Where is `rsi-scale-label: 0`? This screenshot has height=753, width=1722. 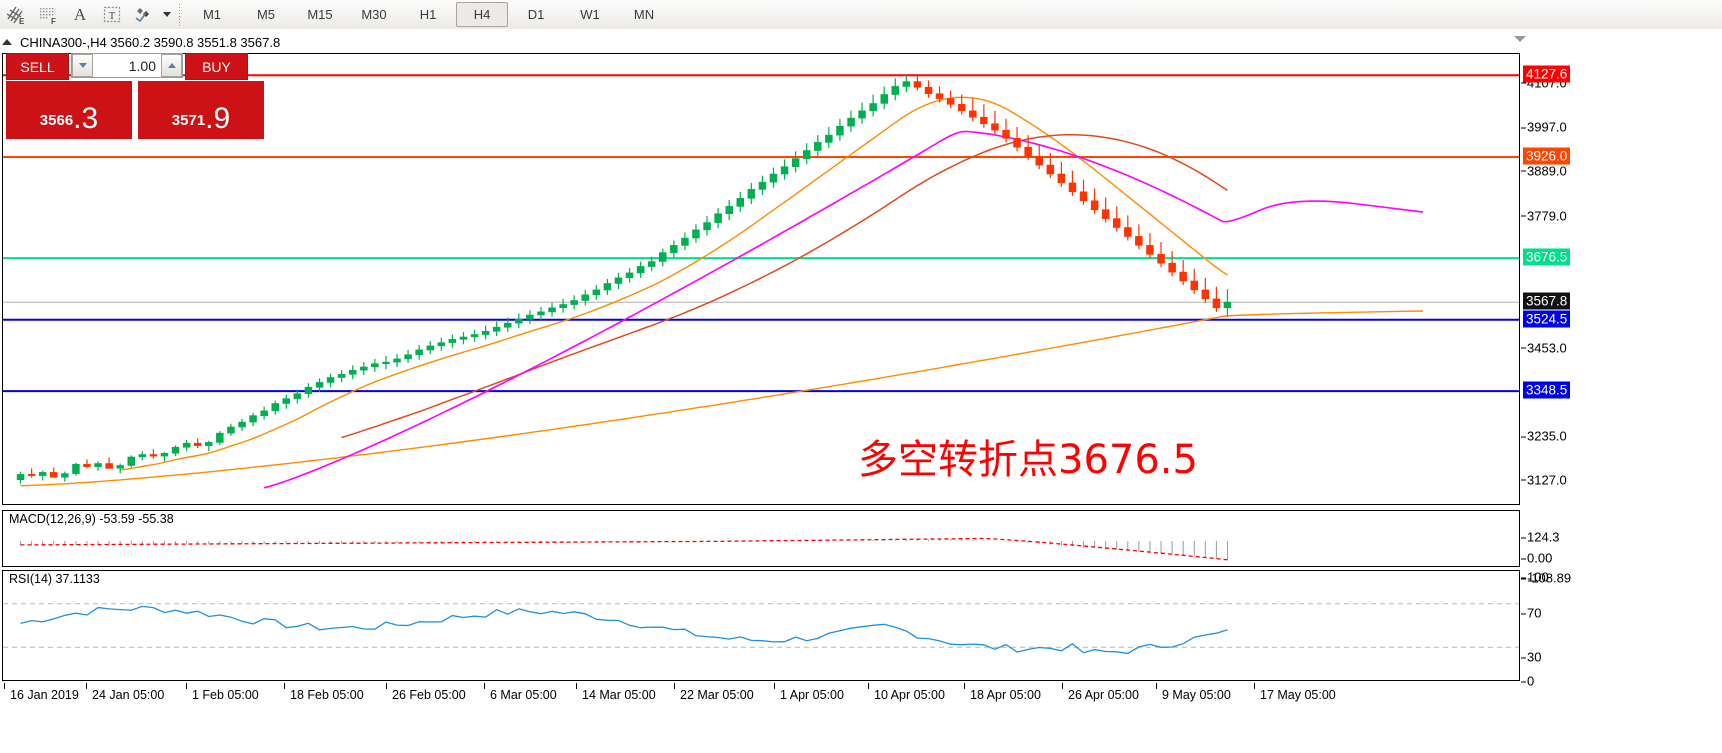
rsi-scale-label: 0 is located at coordinates (1527, 681).